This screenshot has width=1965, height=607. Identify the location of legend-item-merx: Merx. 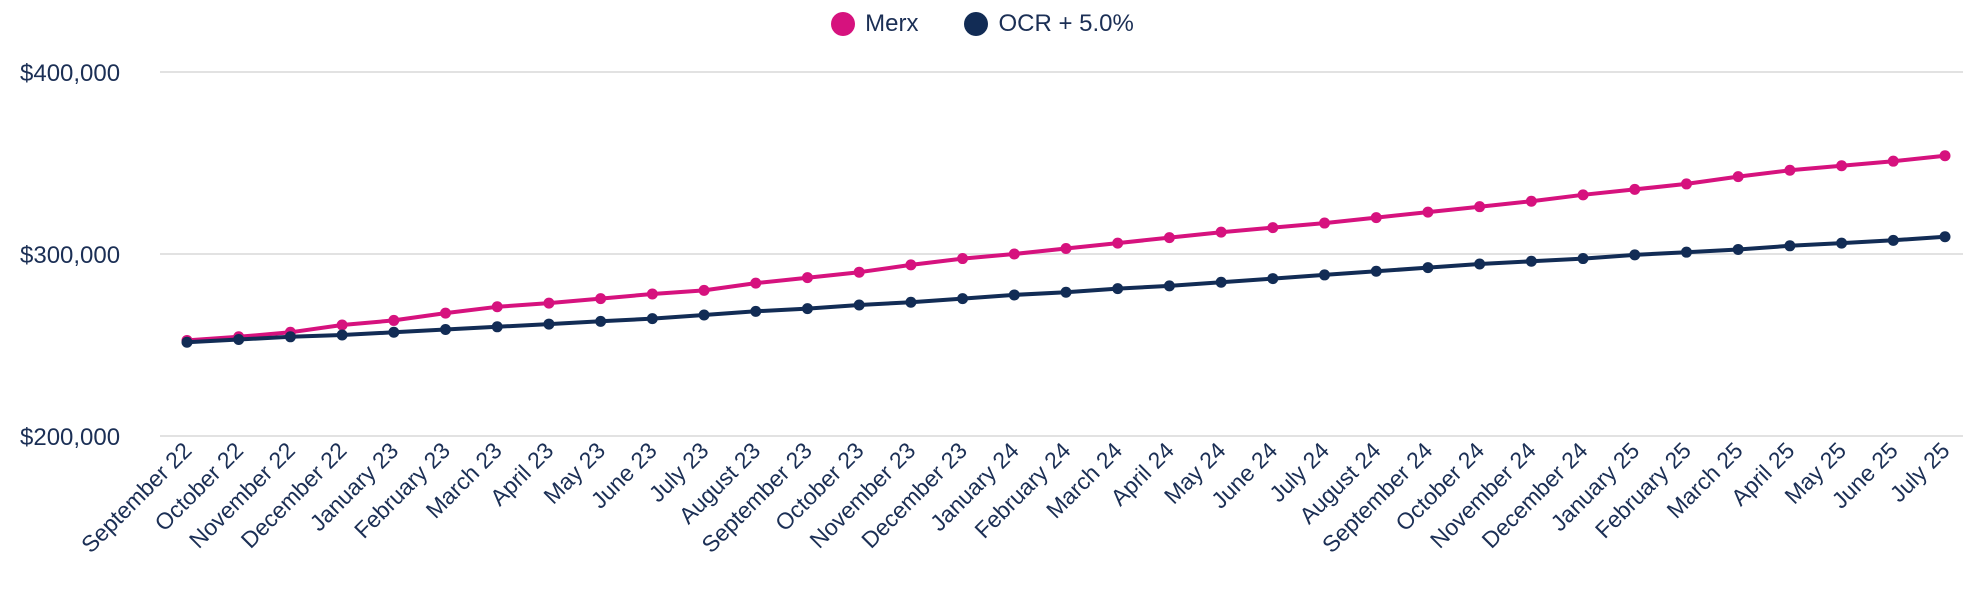
(874, 24).